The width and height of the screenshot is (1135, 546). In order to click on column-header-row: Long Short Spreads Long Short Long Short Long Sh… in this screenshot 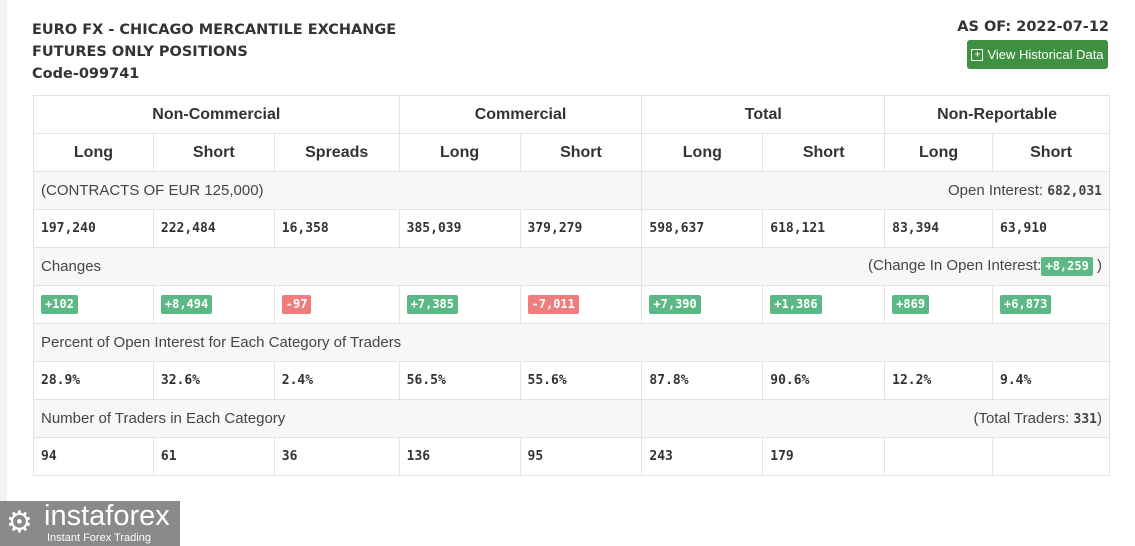, I will do `click(571, 152)`.